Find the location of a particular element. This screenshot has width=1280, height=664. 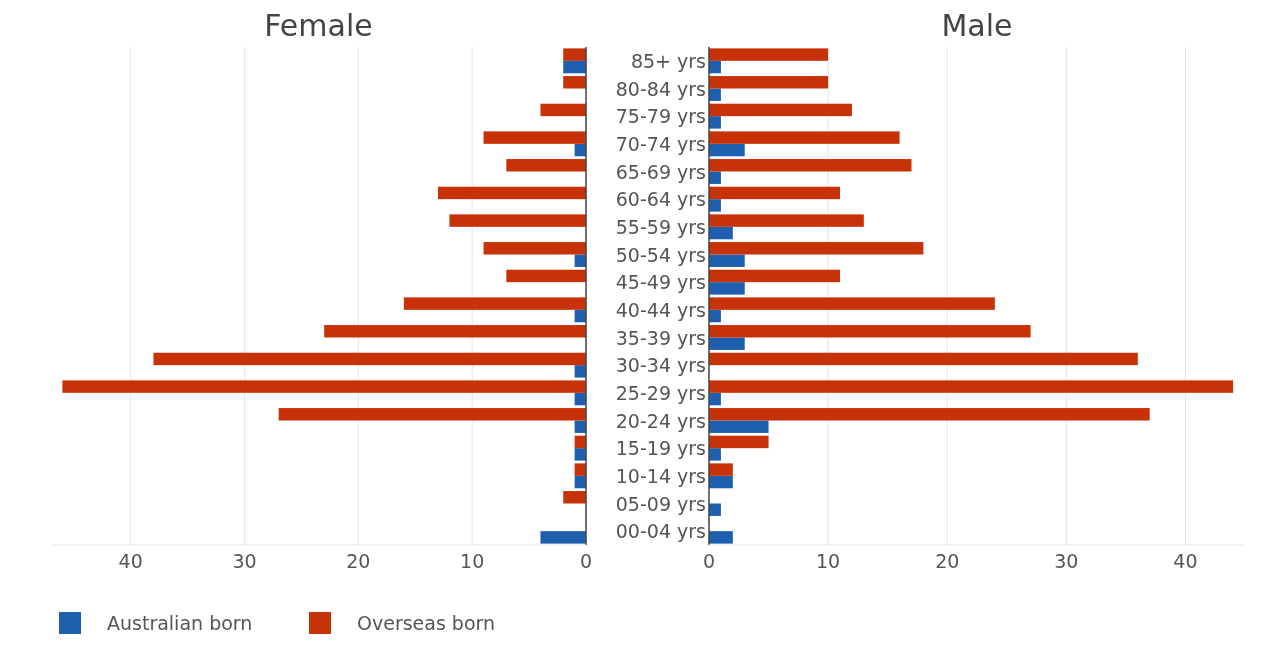

y-tick-label: 35-39 yrs is located at coordinates (660, 337).